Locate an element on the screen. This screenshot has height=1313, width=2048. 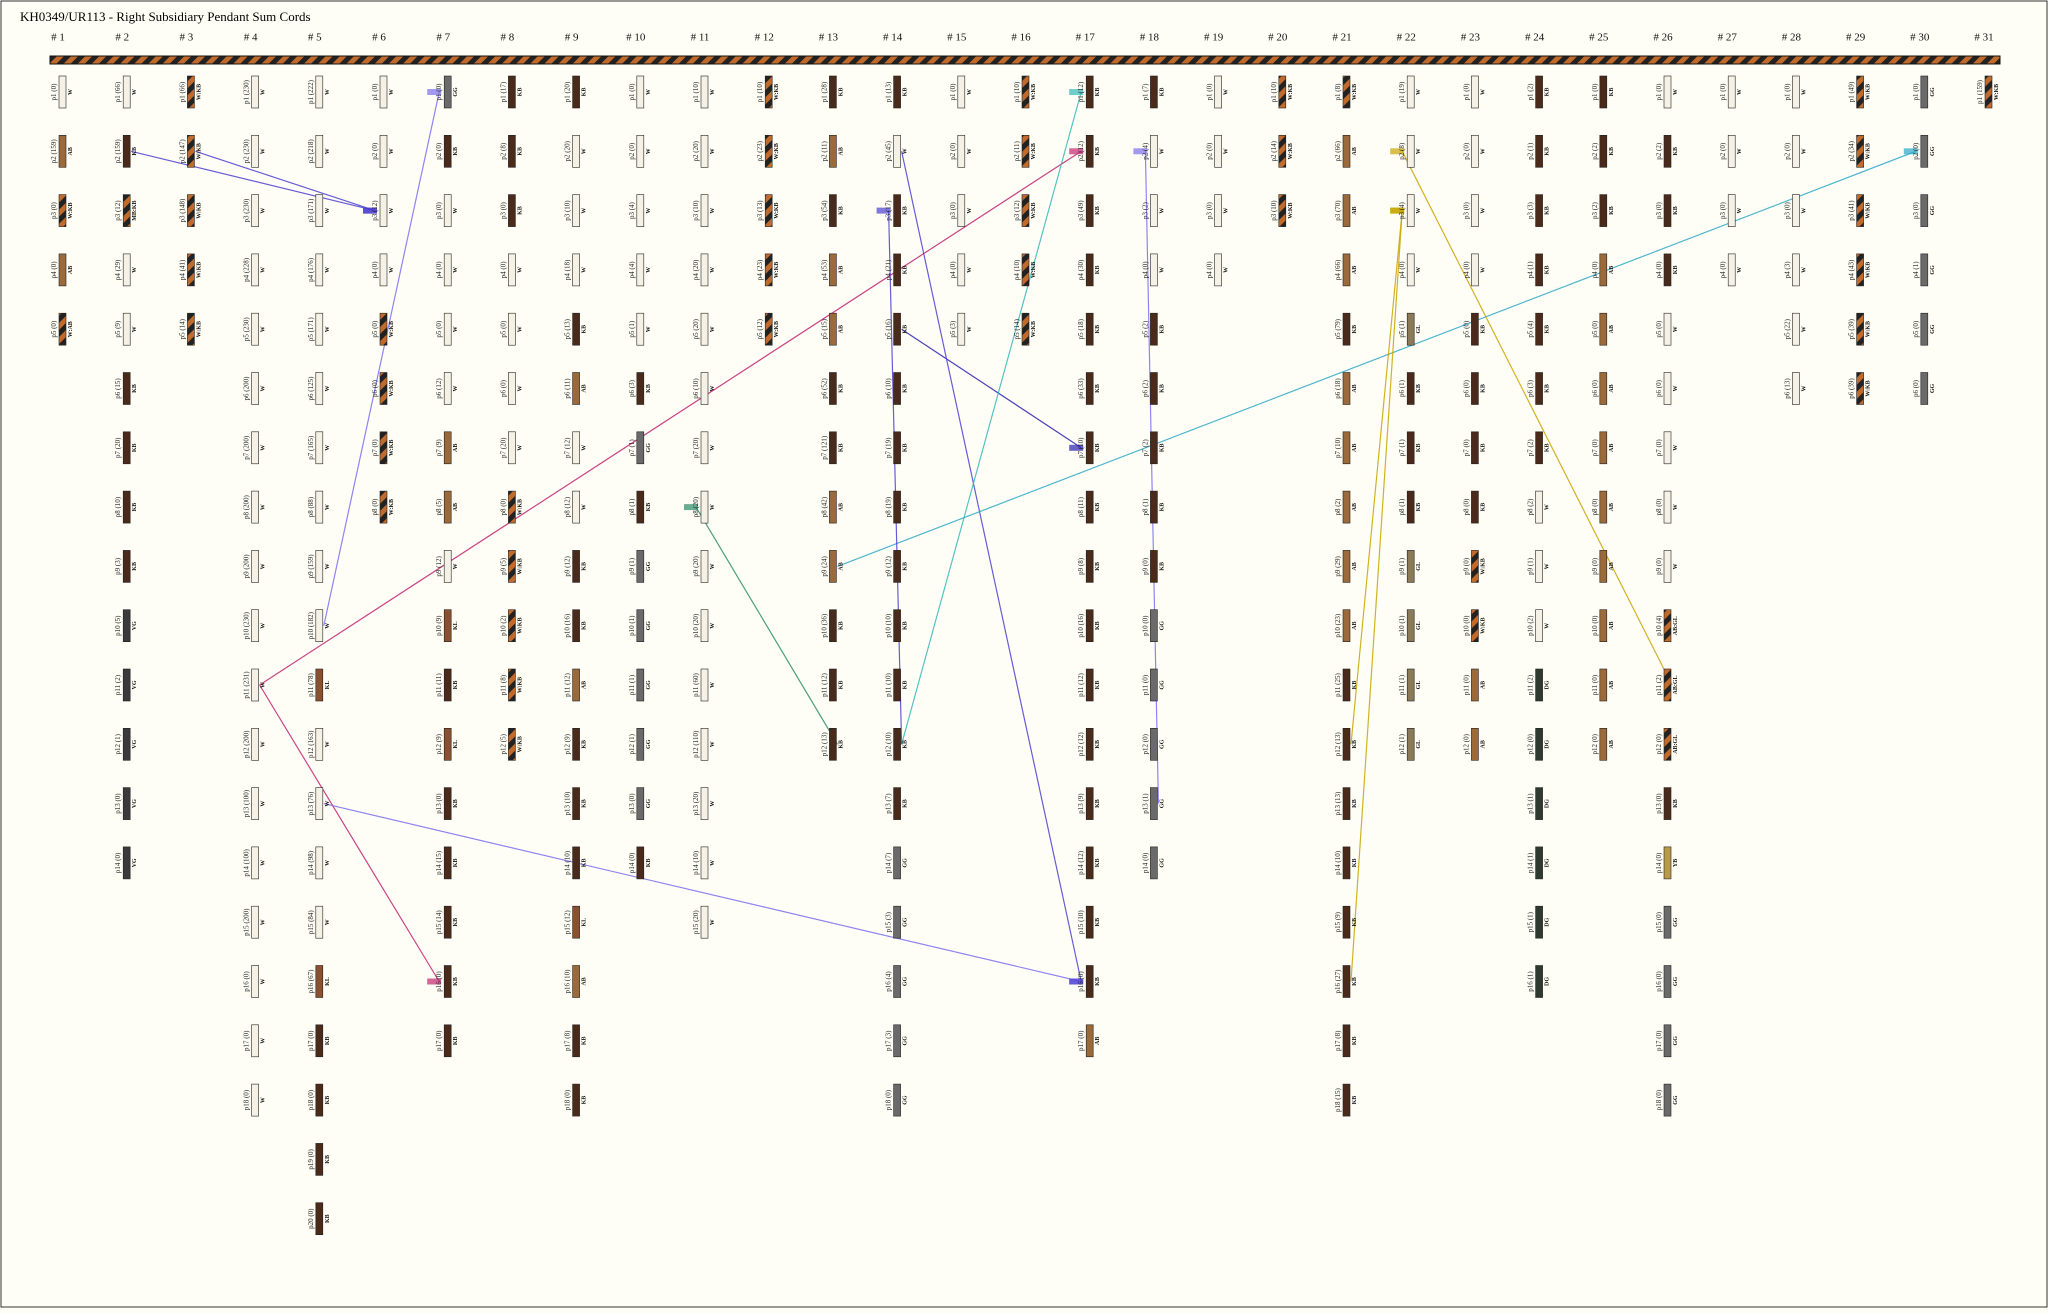
cord-label: p9 (8) is located at coordinates (1081, 566).